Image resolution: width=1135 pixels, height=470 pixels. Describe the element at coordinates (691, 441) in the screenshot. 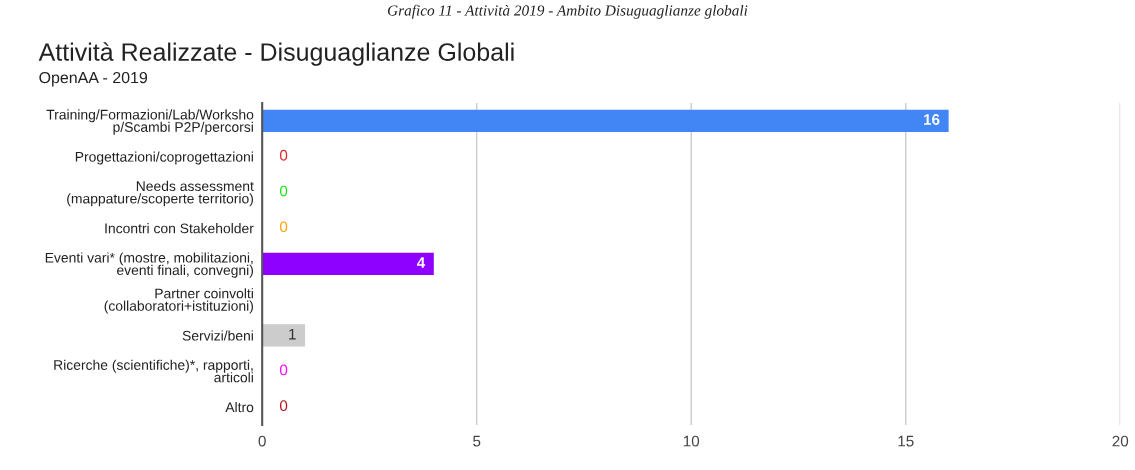

I see `x-tick-label: 10` at that location.